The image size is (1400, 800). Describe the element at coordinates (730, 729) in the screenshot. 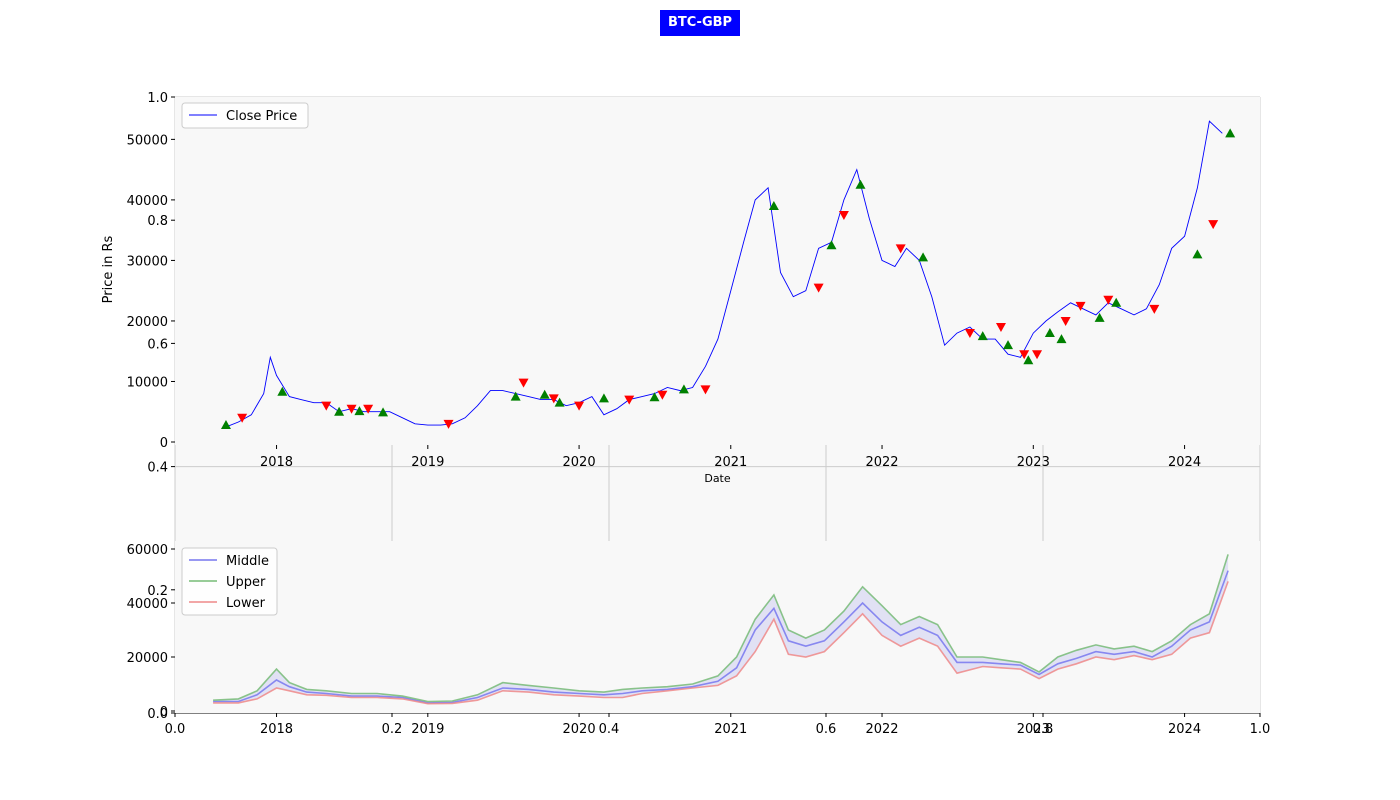

I see `bollinger-x-tick-label: 2021` at that location.